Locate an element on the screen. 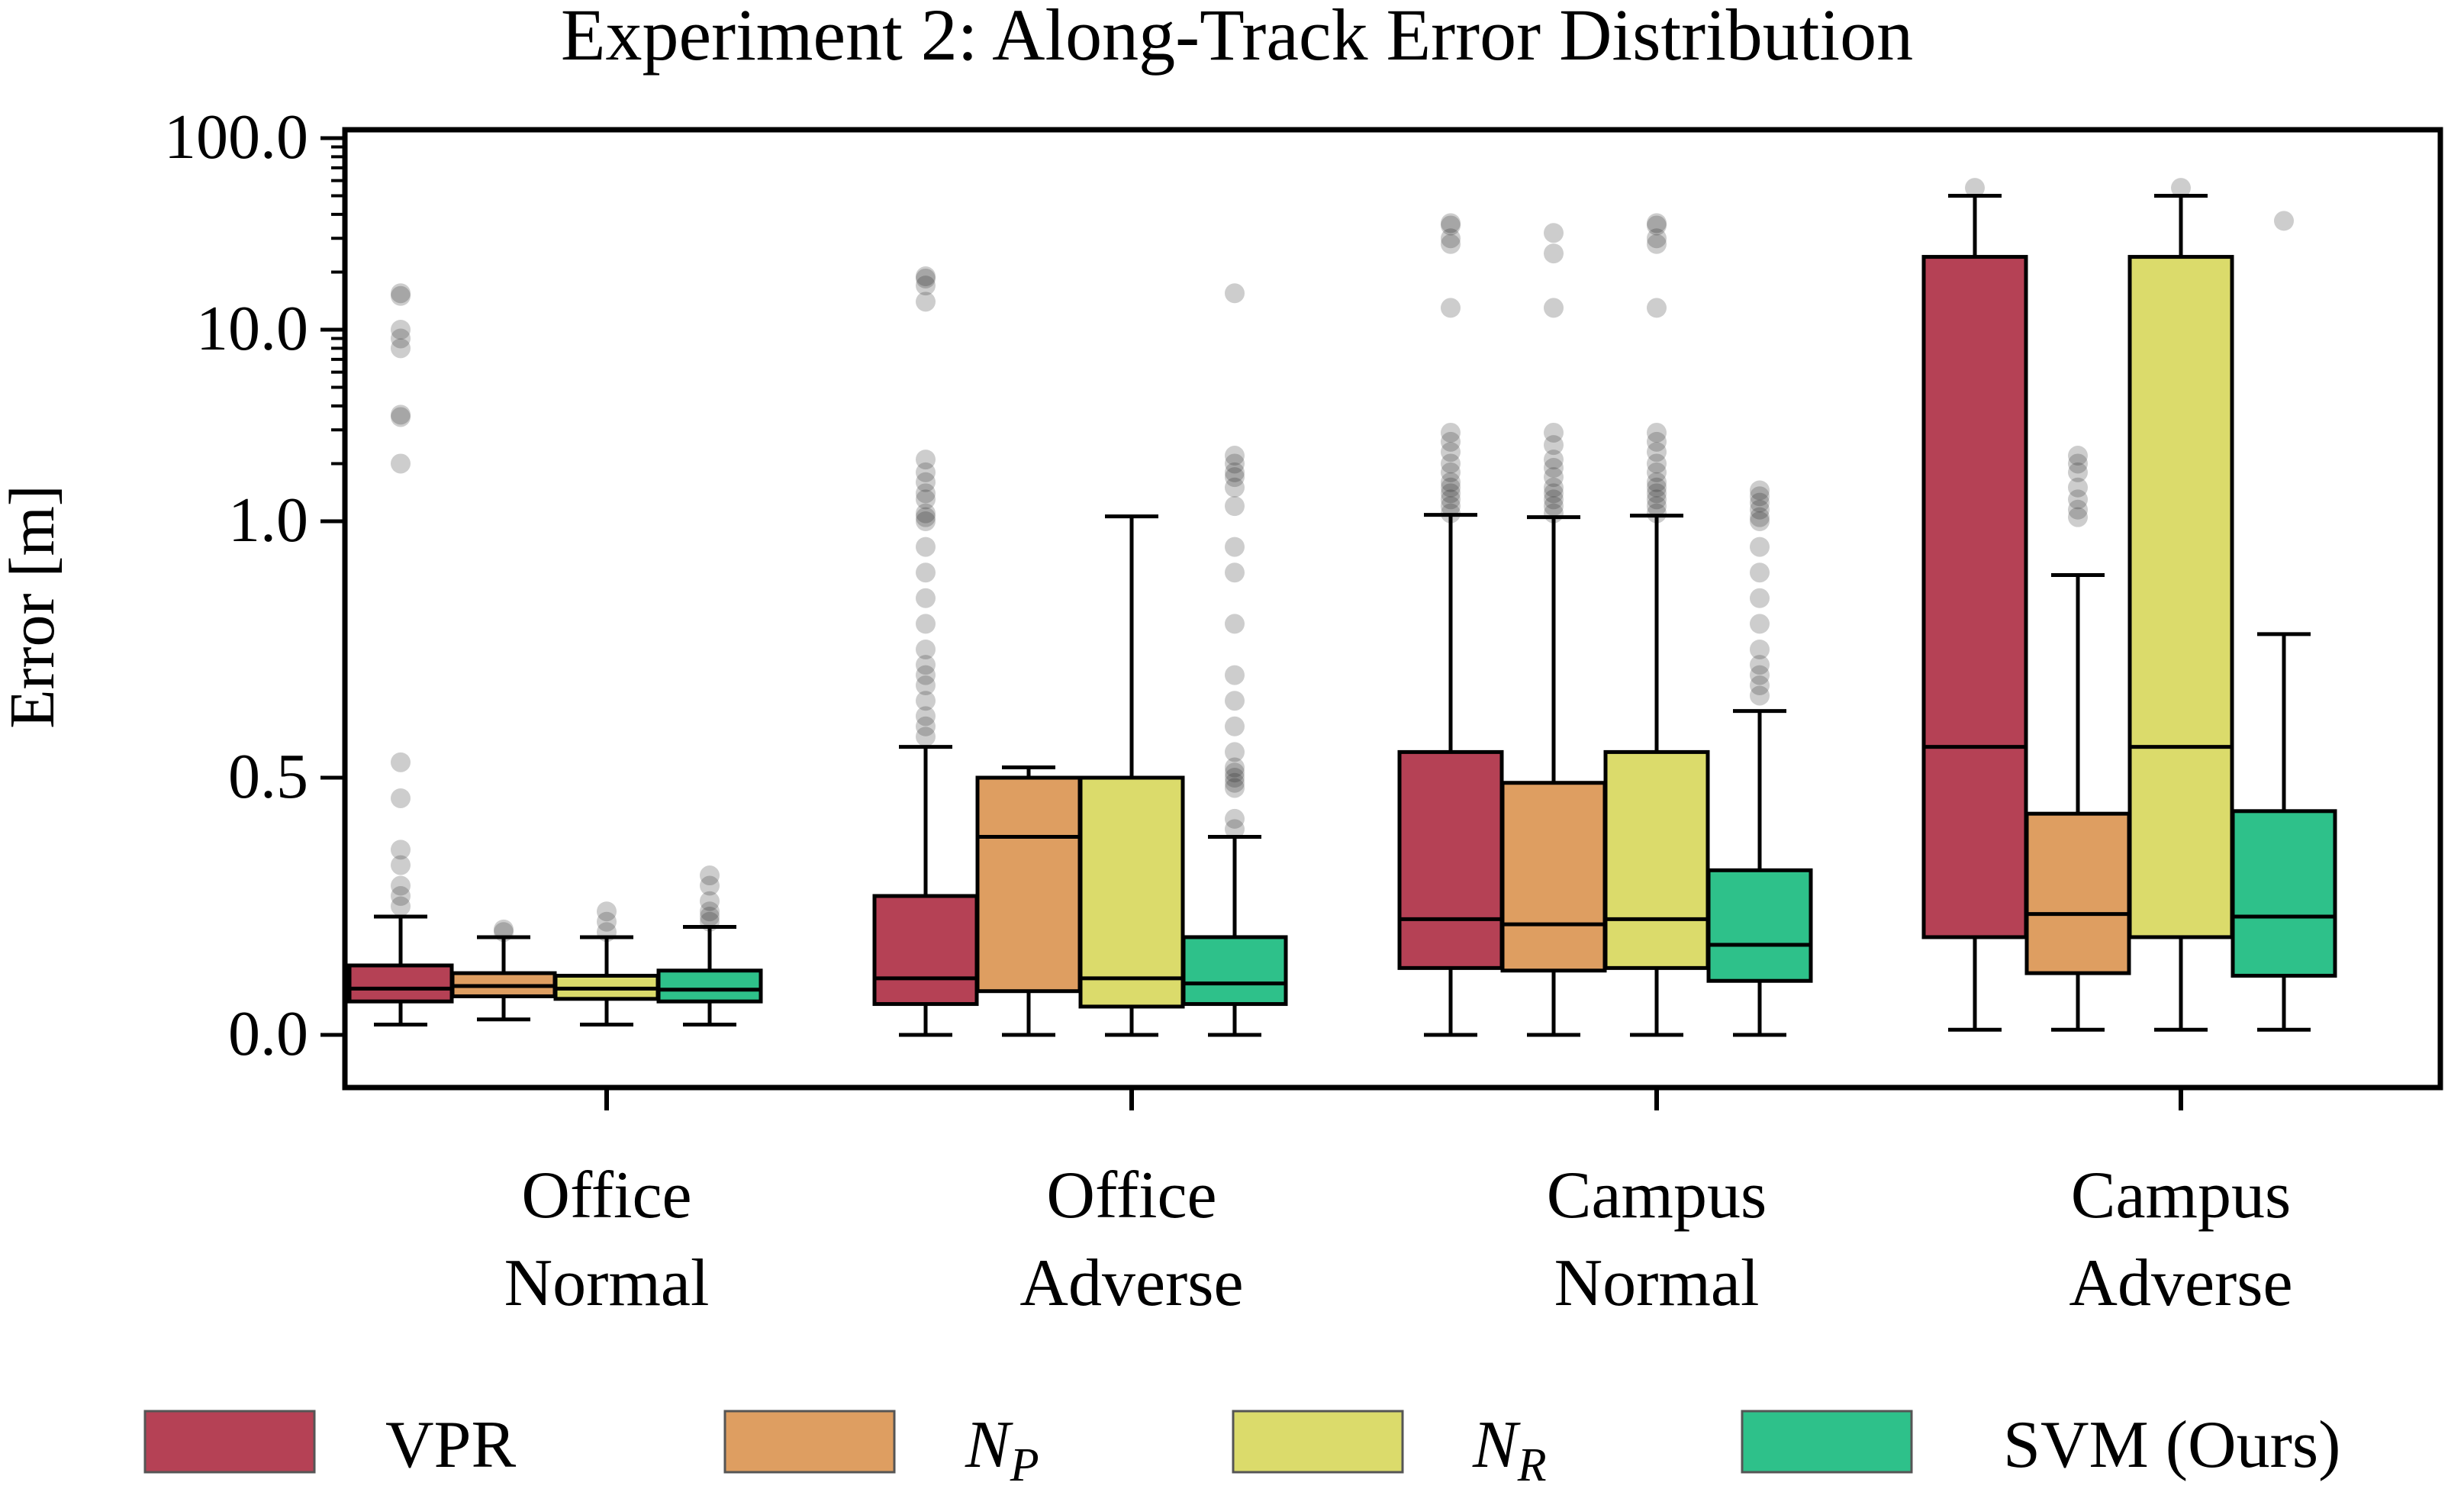  legend-label: NR is located at coordinates (1509, 1449).